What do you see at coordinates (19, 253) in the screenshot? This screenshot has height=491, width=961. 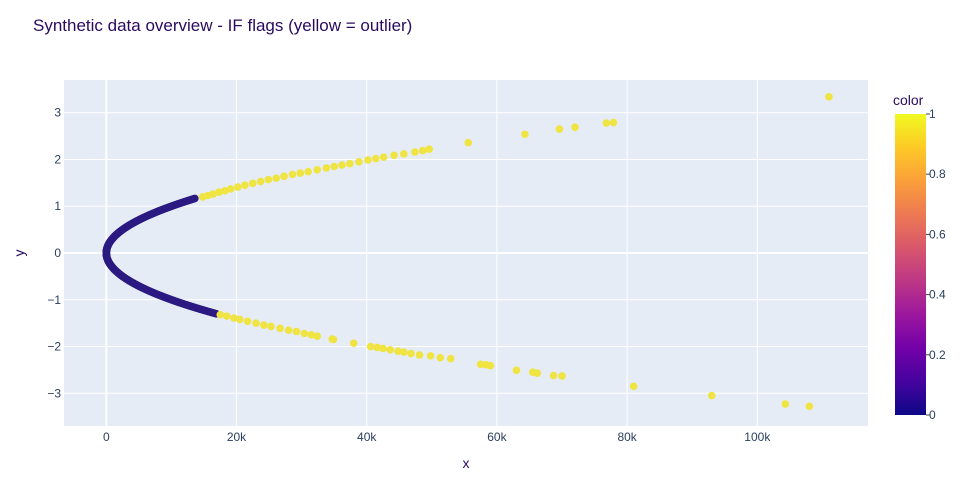 I see `y-axis-label: y` at bounding box center [19, 253].